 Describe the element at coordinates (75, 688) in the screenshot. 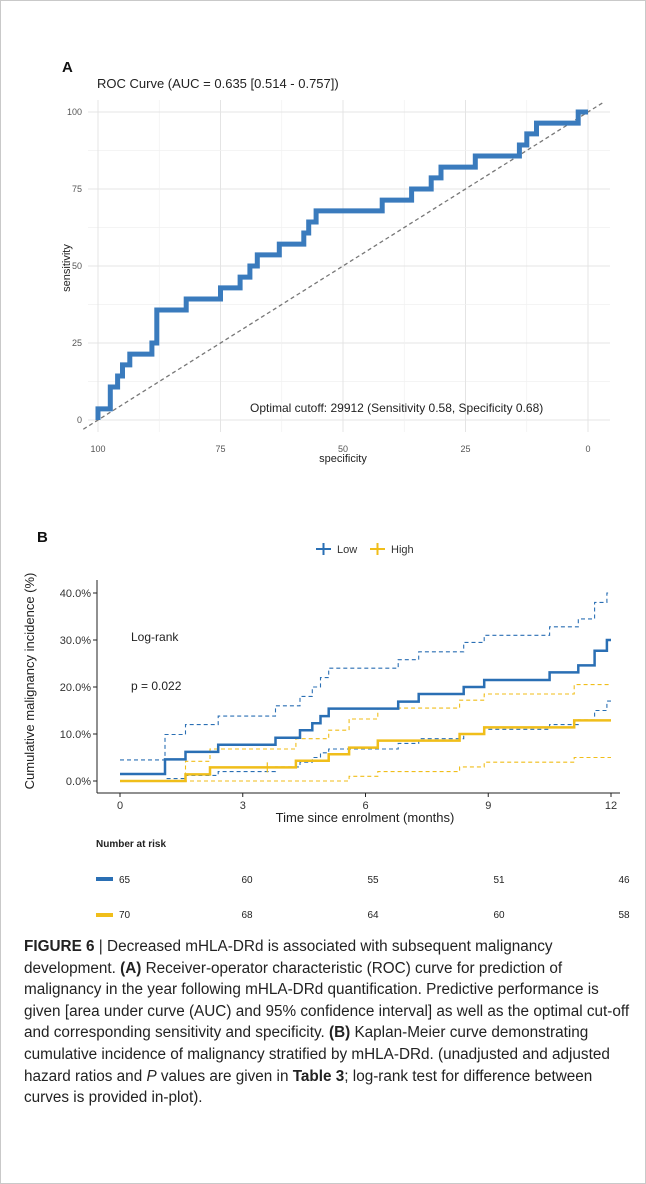

I see `km-y-tick-label: 20.0%` at that location.